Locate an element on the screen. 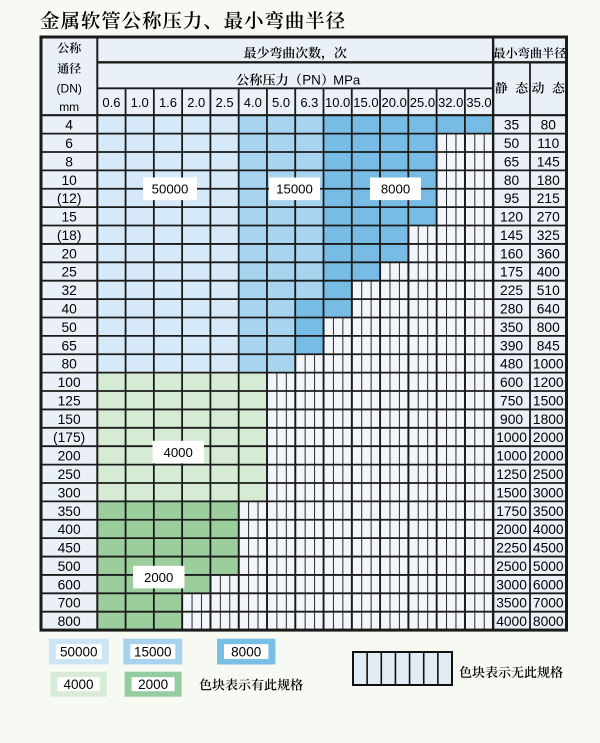  svg-text: 1.0 is located at coordinates (140, 102).